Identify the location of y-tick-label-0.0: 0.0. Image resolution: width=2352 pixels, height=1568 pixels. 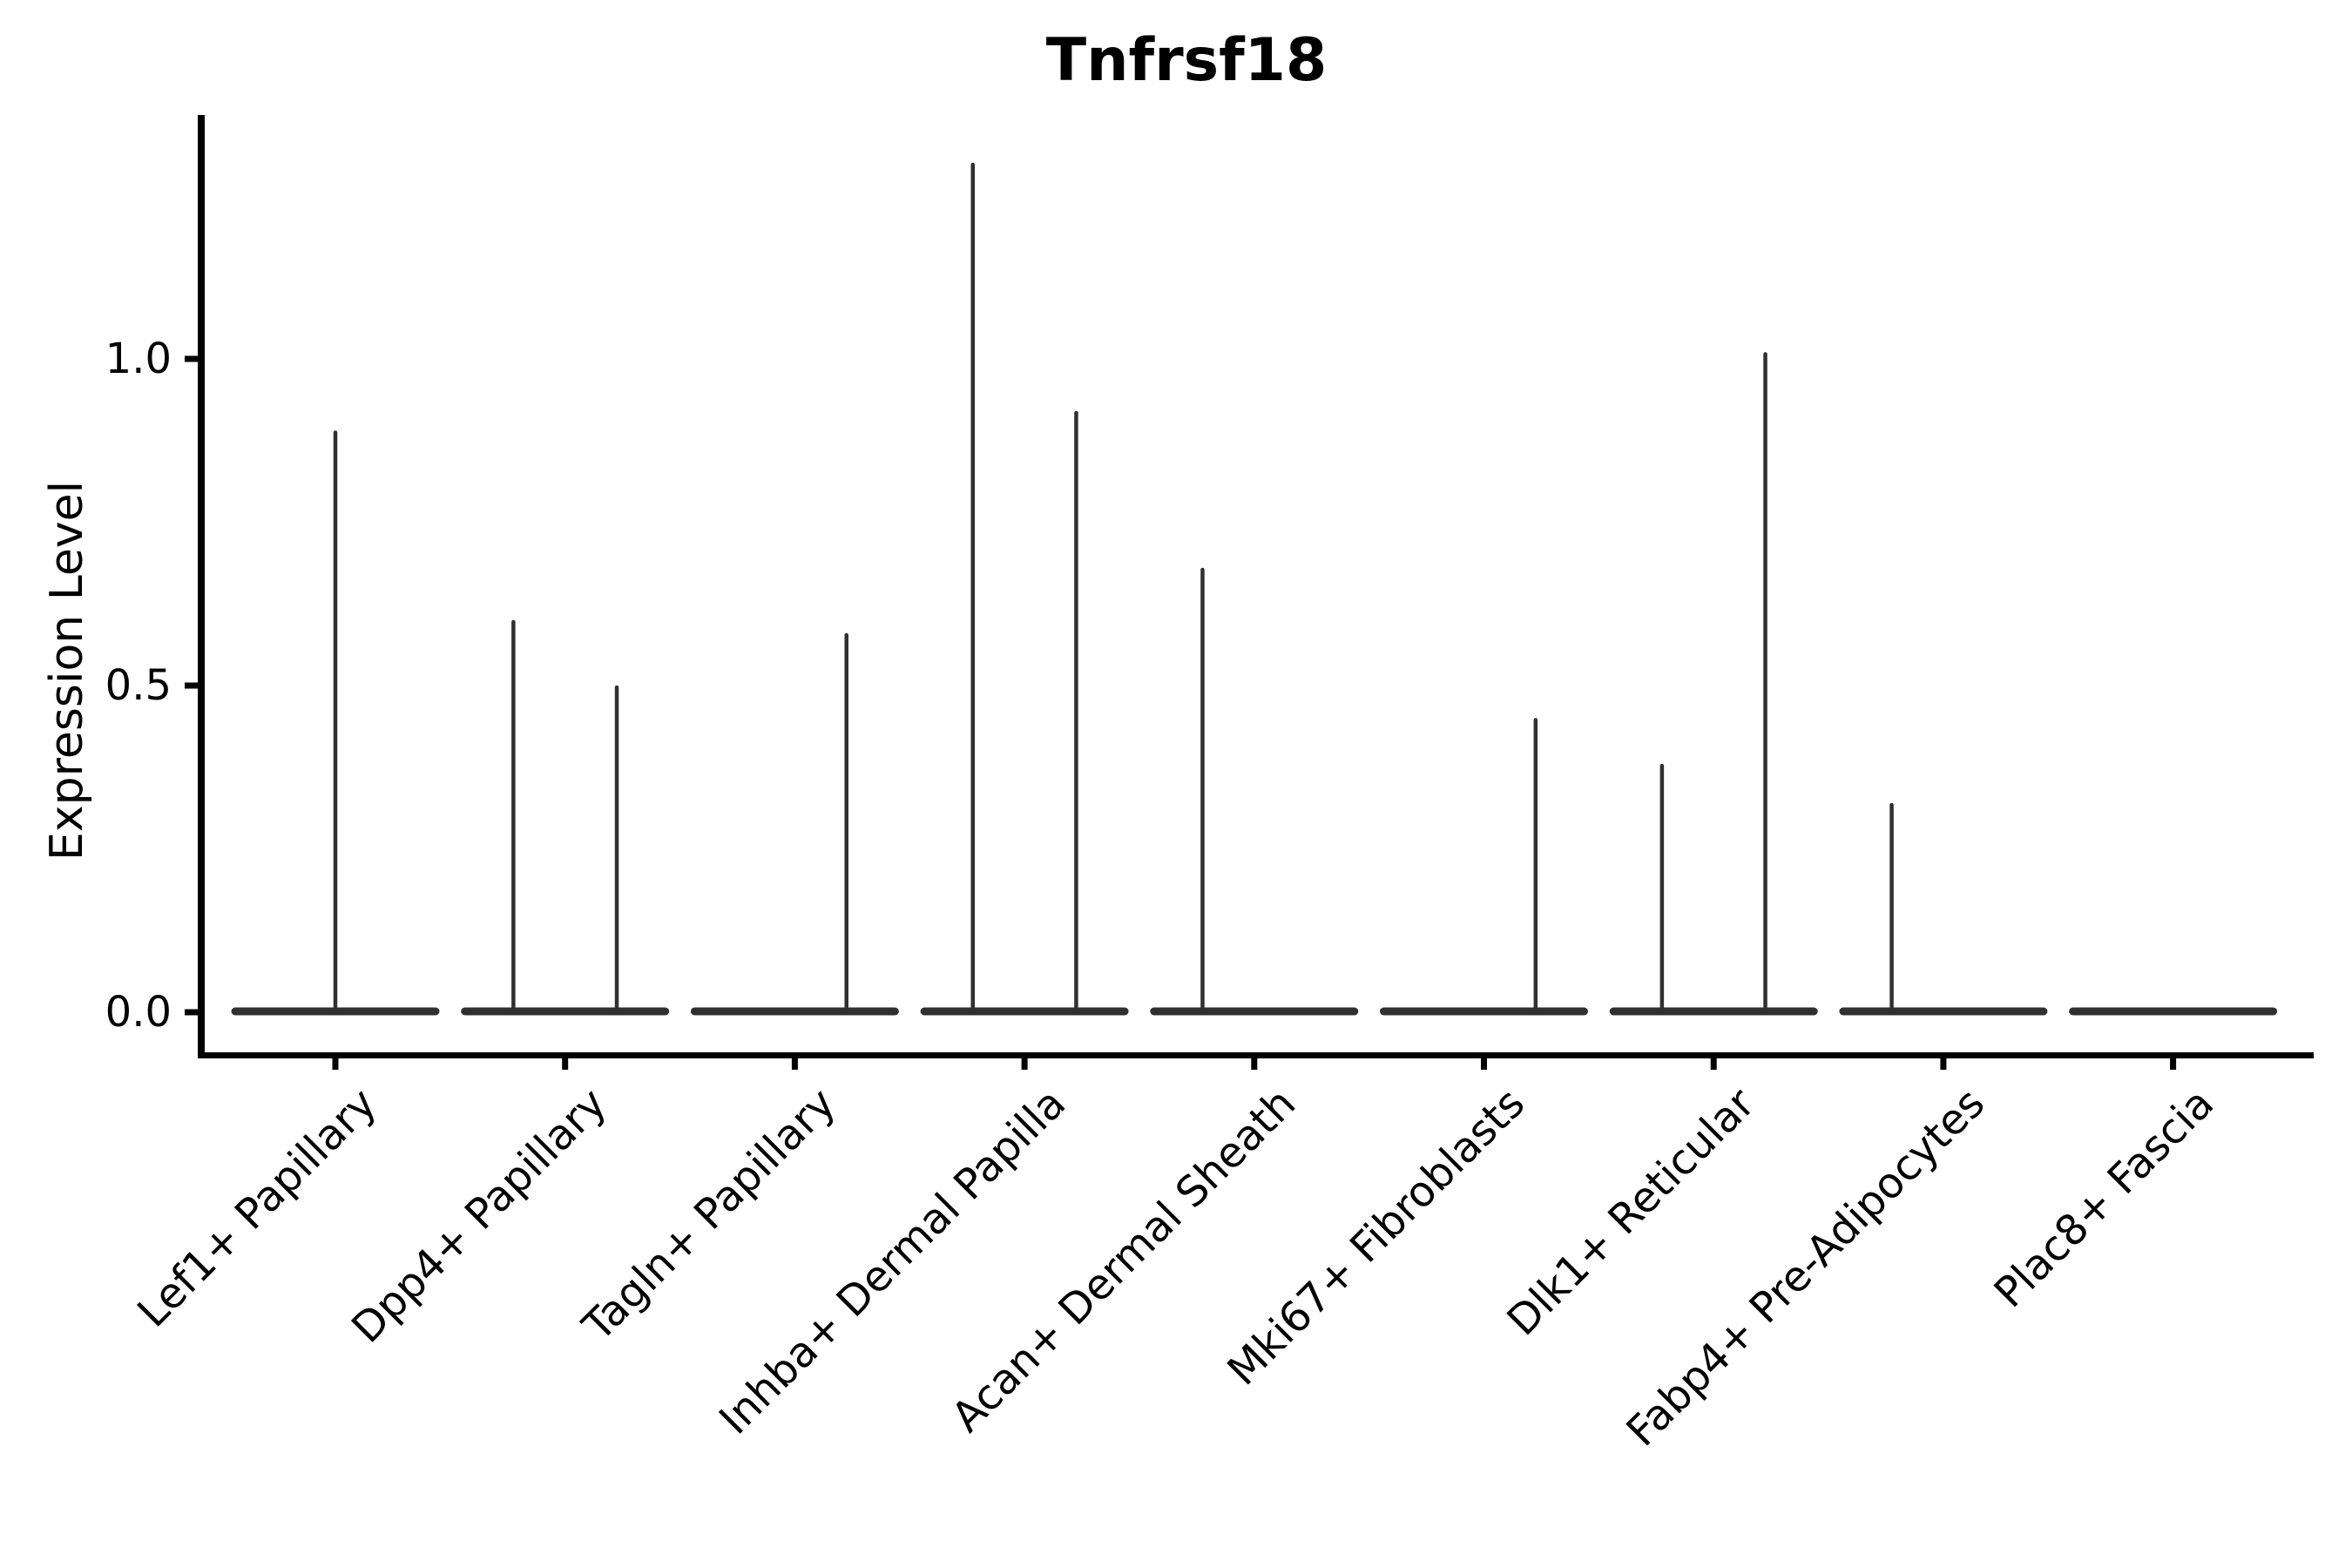
(138, 1013).